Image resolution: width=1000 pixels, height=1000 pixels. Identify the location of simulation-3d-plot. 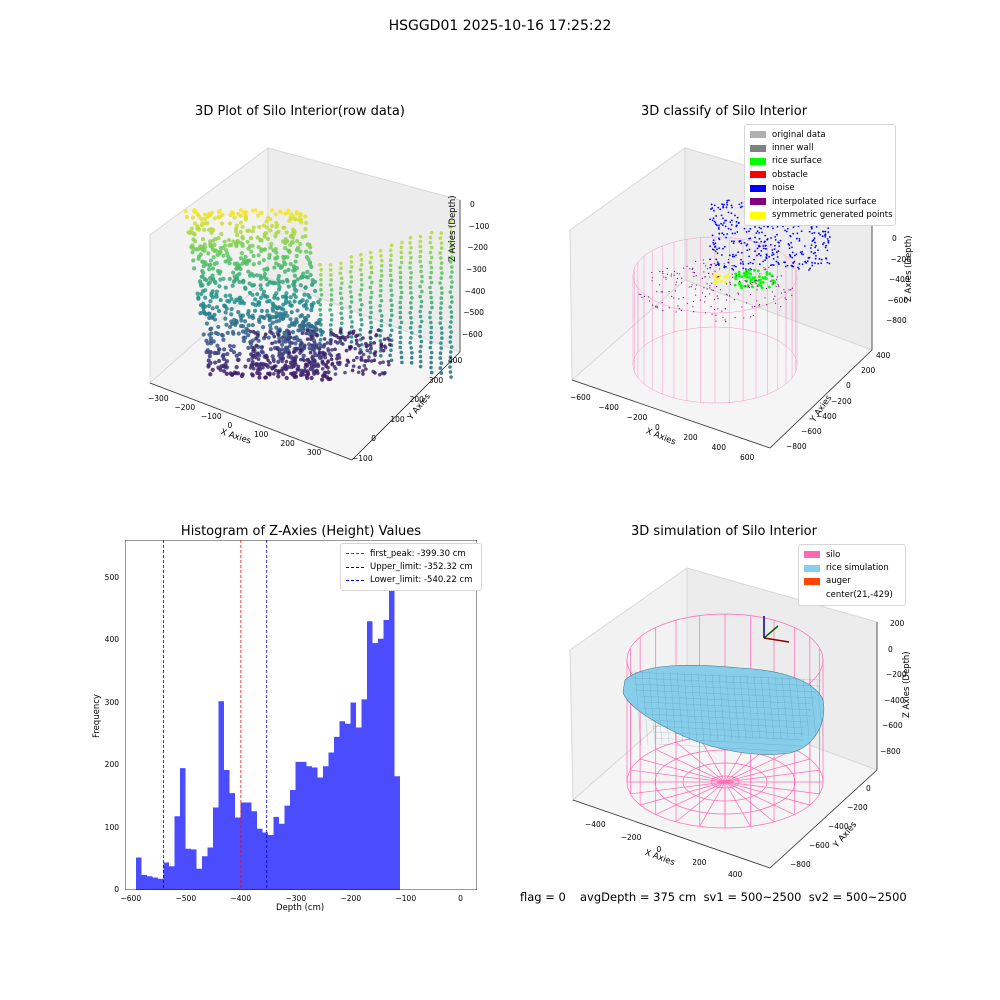
(730, 720).